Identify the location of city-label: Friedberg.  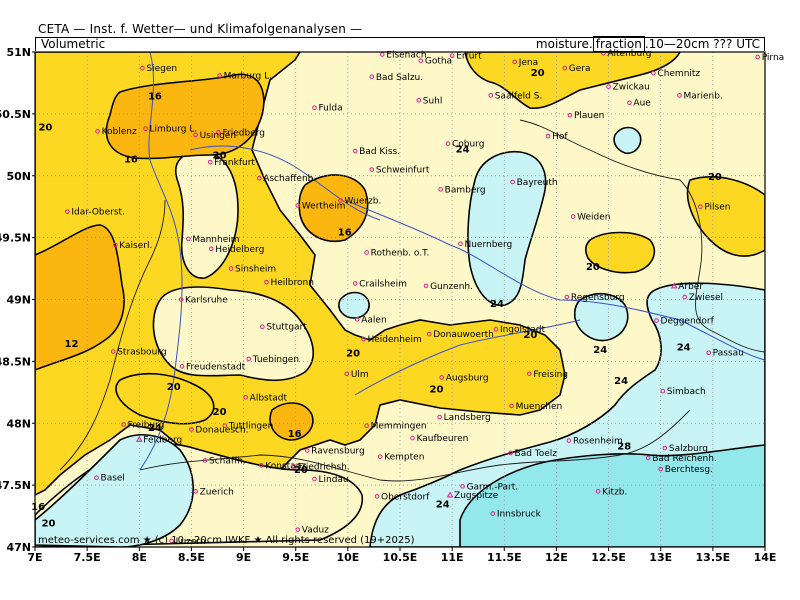
(244, 133).